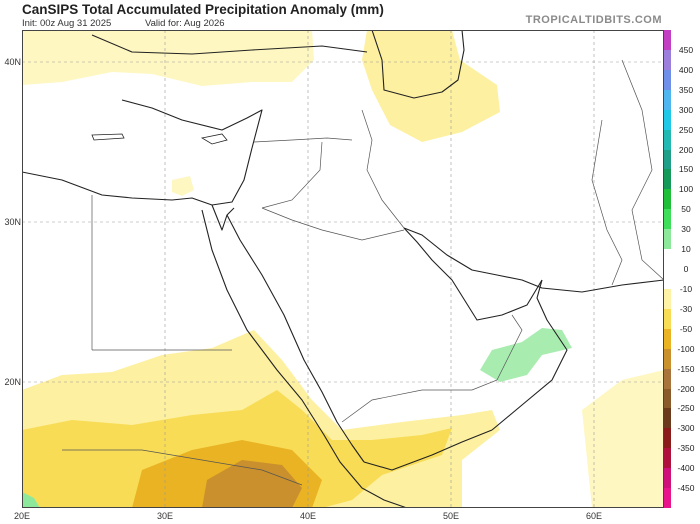 The width and height of the screenshot is (700, 524). What do you see at coordinates (686, 149) in the screenshot?
I see `colorbar-label: 200` at bounding box center [686, 149].